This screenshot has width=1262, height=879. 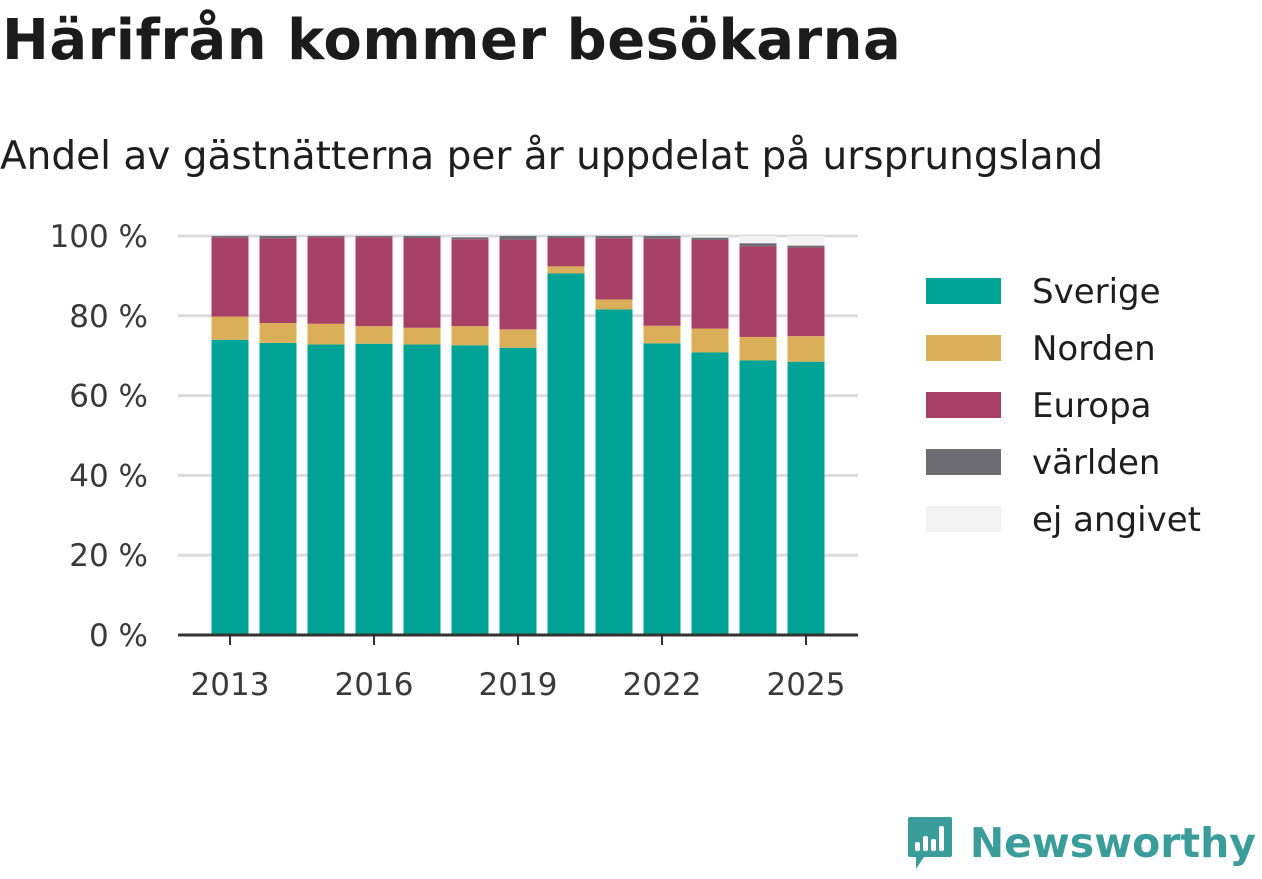 I want to click on y-tick-label: 100 %, so click(x=99, y=237).